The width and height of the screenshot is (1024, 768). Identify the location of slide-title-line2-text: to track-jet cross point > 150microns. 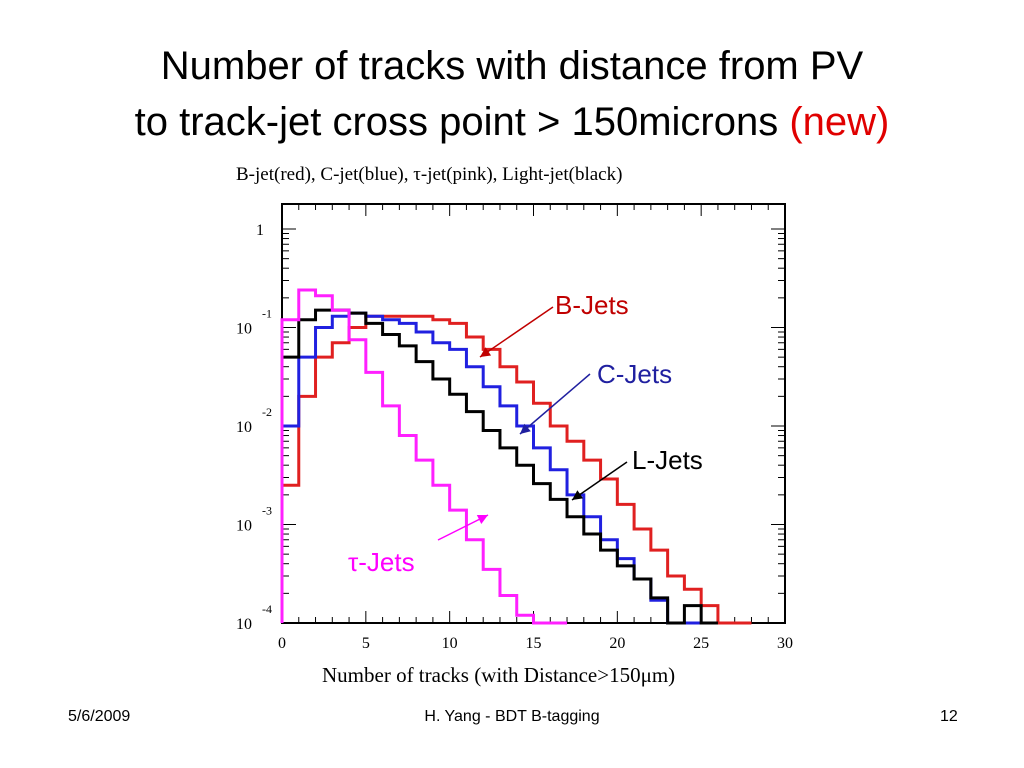
(462, 122).